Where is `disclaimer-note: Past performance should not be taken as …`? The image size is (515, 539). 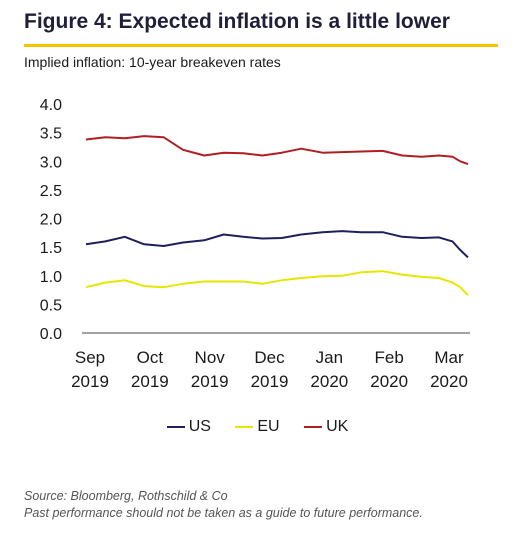 disclaimer-note: Past performance should not be taken as … is located at coordinates (223, 513).